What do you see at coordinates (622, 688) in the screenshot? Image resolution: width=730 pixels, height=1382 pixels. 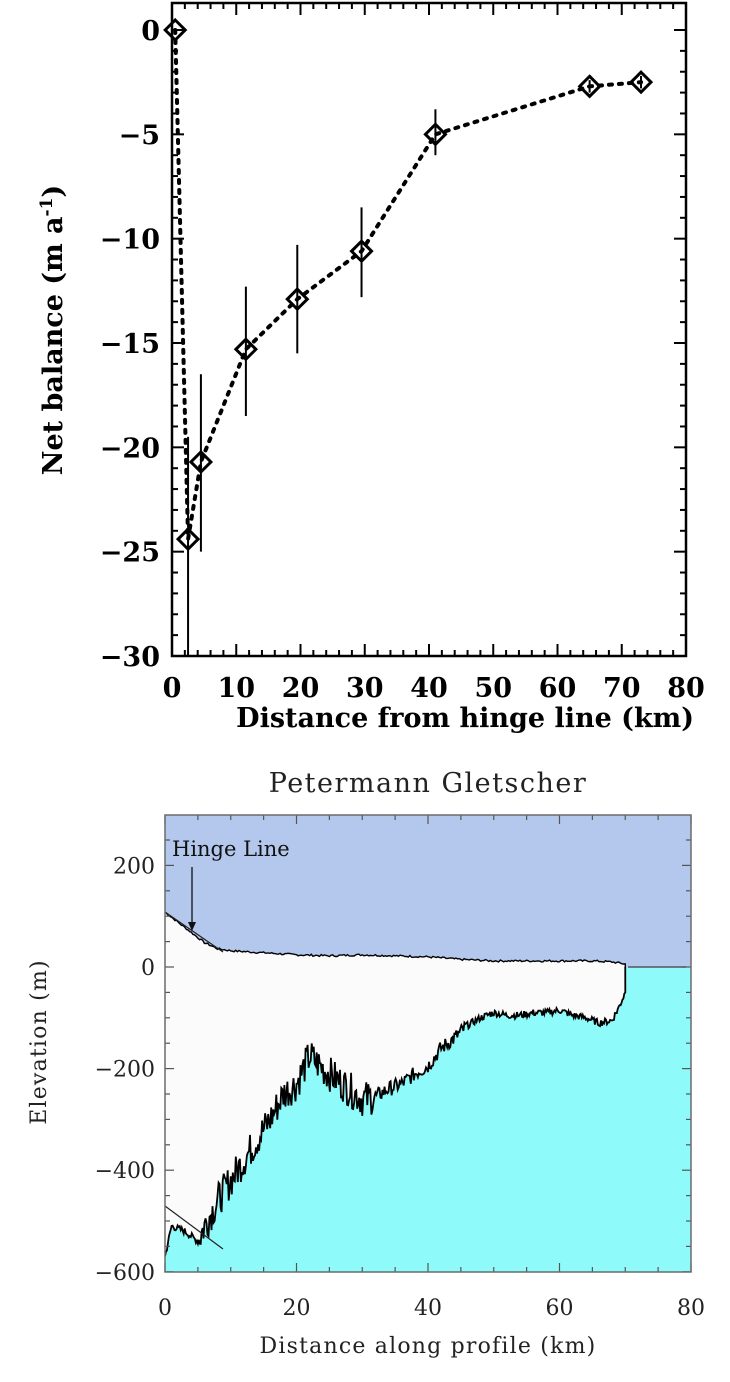 I see `x-tick-label: 70` at bounding box center [622, 688].